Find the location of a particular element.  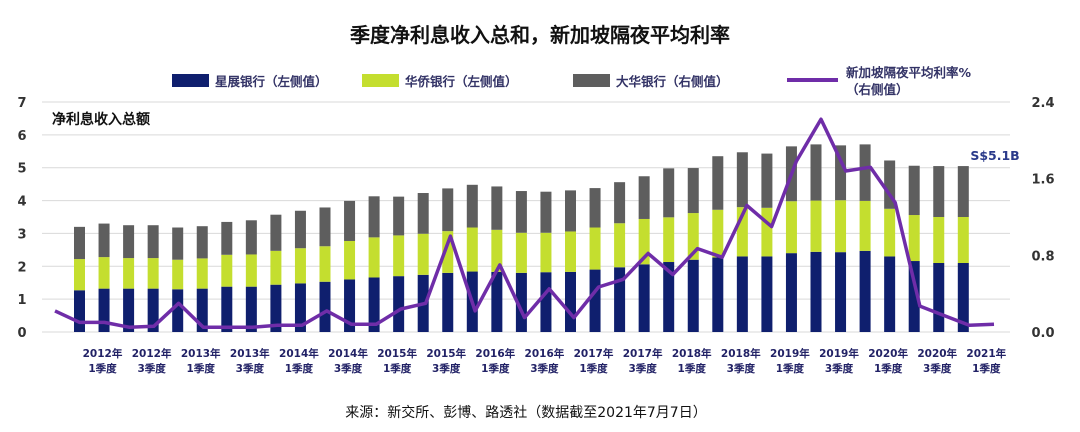

y-axis-left: 0 1 2 3 4 5 6 7 is located at coordinates (21, 218).